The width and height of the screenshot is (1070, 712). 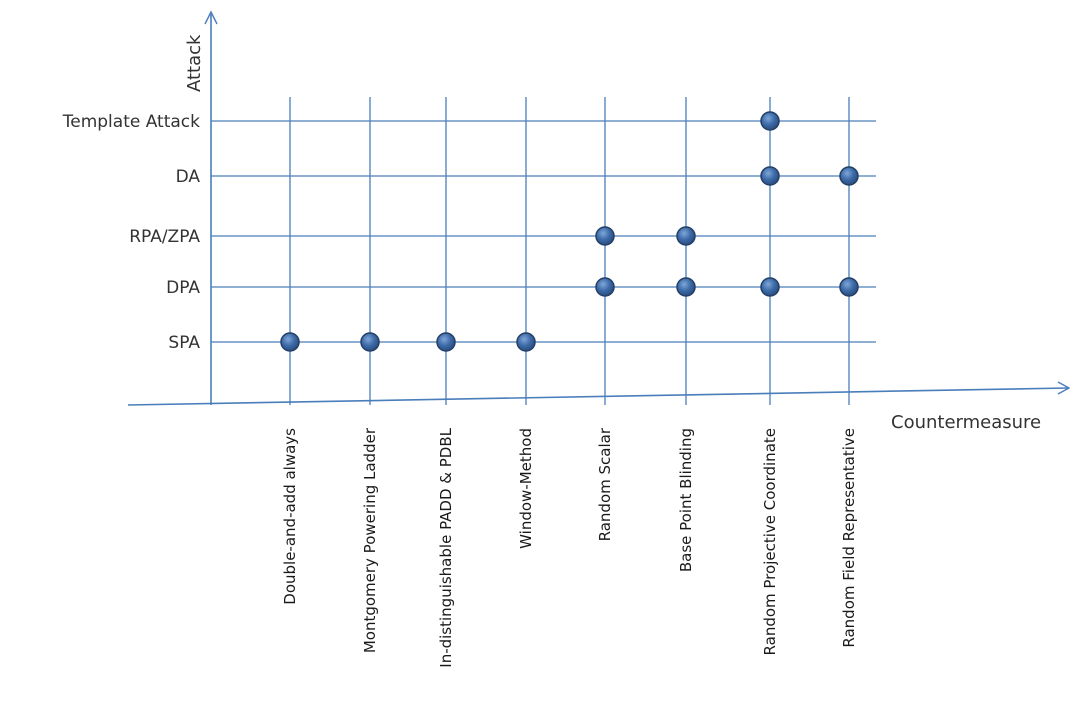 I want to click on column-label: Random Scalar, so click(x=605, y=484).